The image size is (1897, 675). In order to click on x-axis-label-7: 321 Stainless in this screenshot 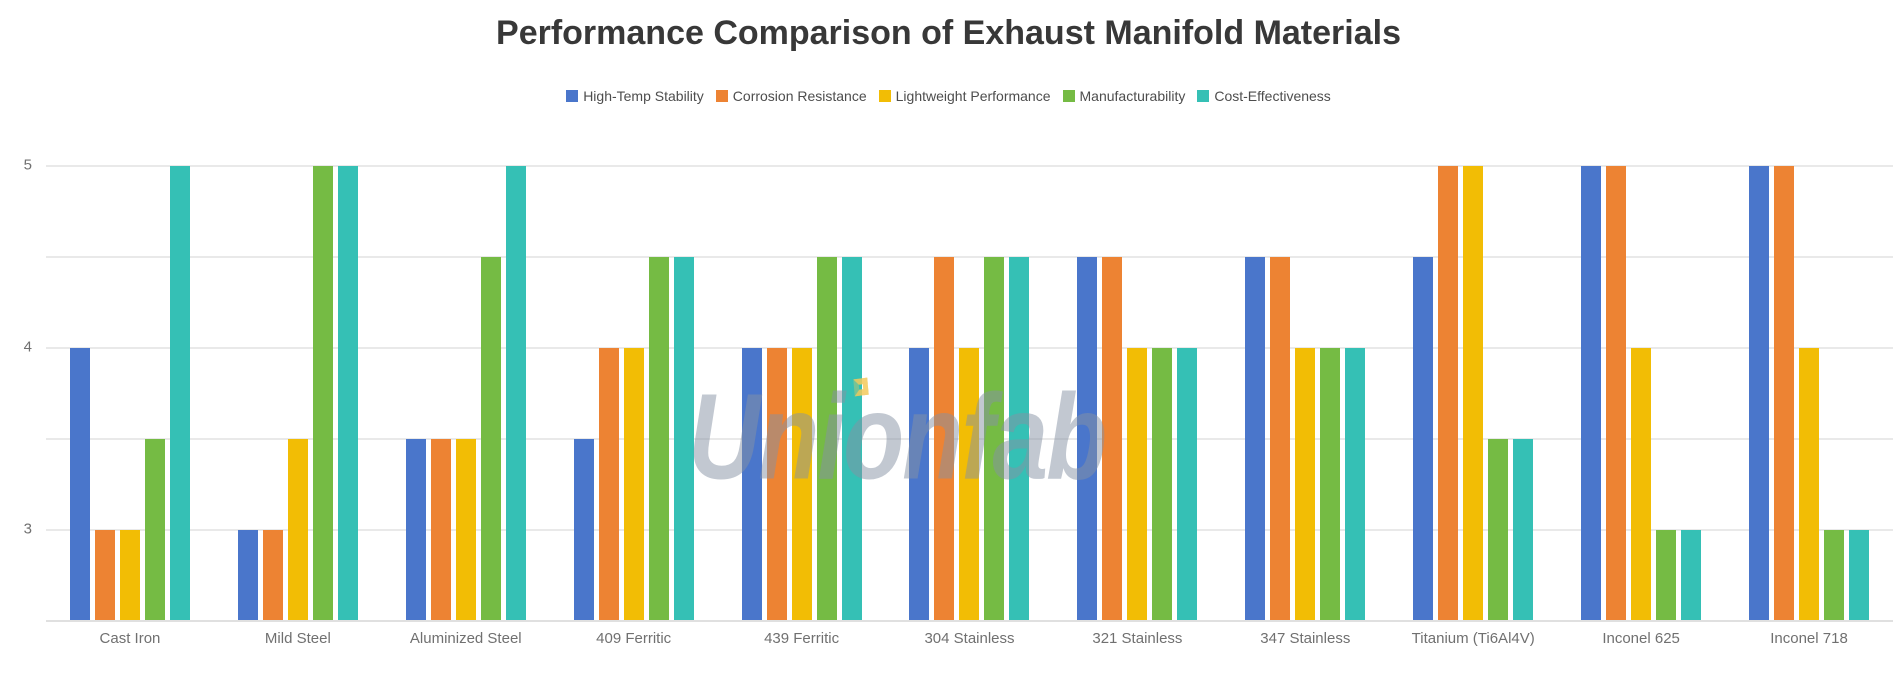, I will do `click(1137, 638)`.